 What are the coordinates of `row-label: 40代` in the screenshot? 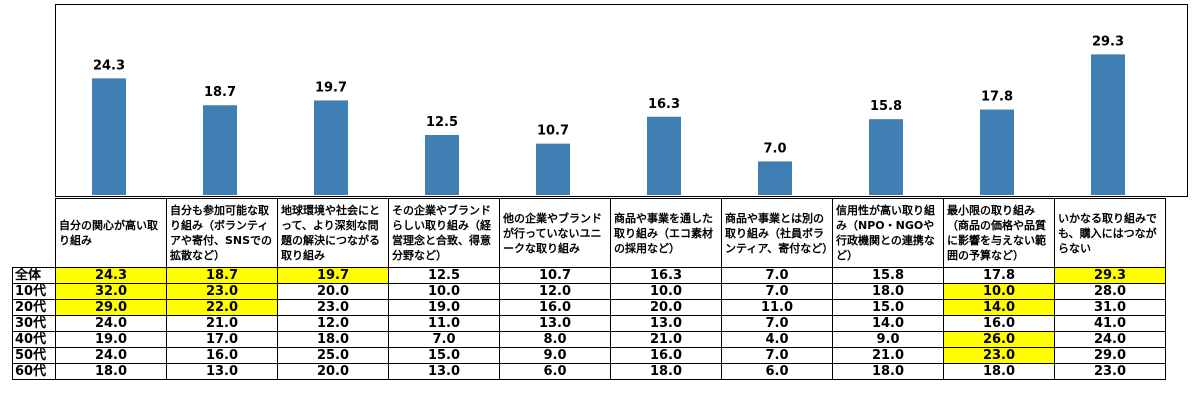 It's located at (34, 339).